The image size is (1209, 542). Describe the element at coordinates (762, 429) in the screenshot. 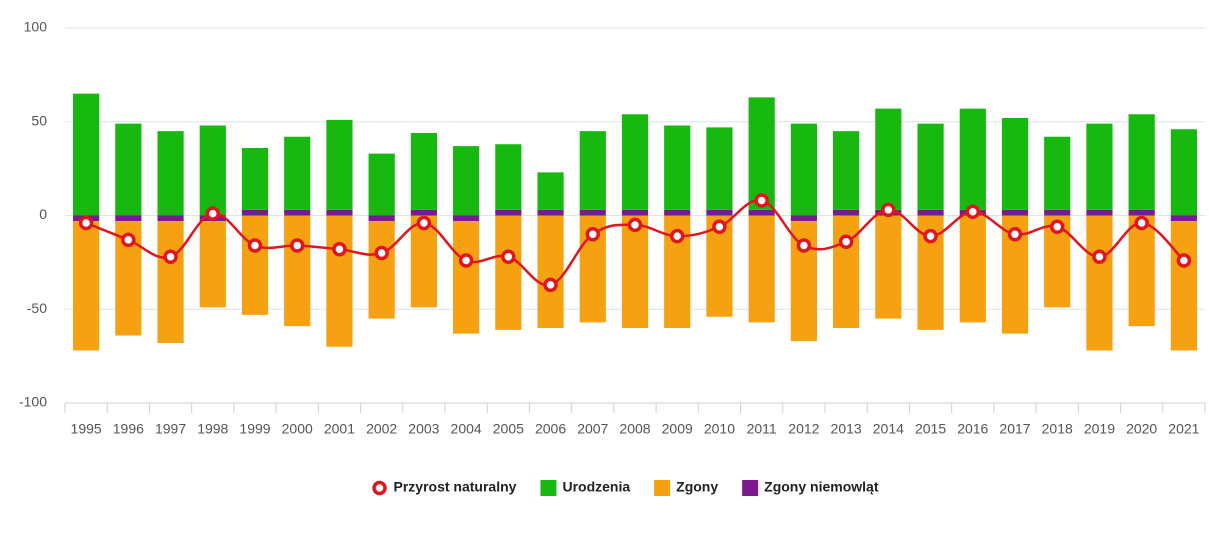

I see `x-tick-label: 2011` at that location.